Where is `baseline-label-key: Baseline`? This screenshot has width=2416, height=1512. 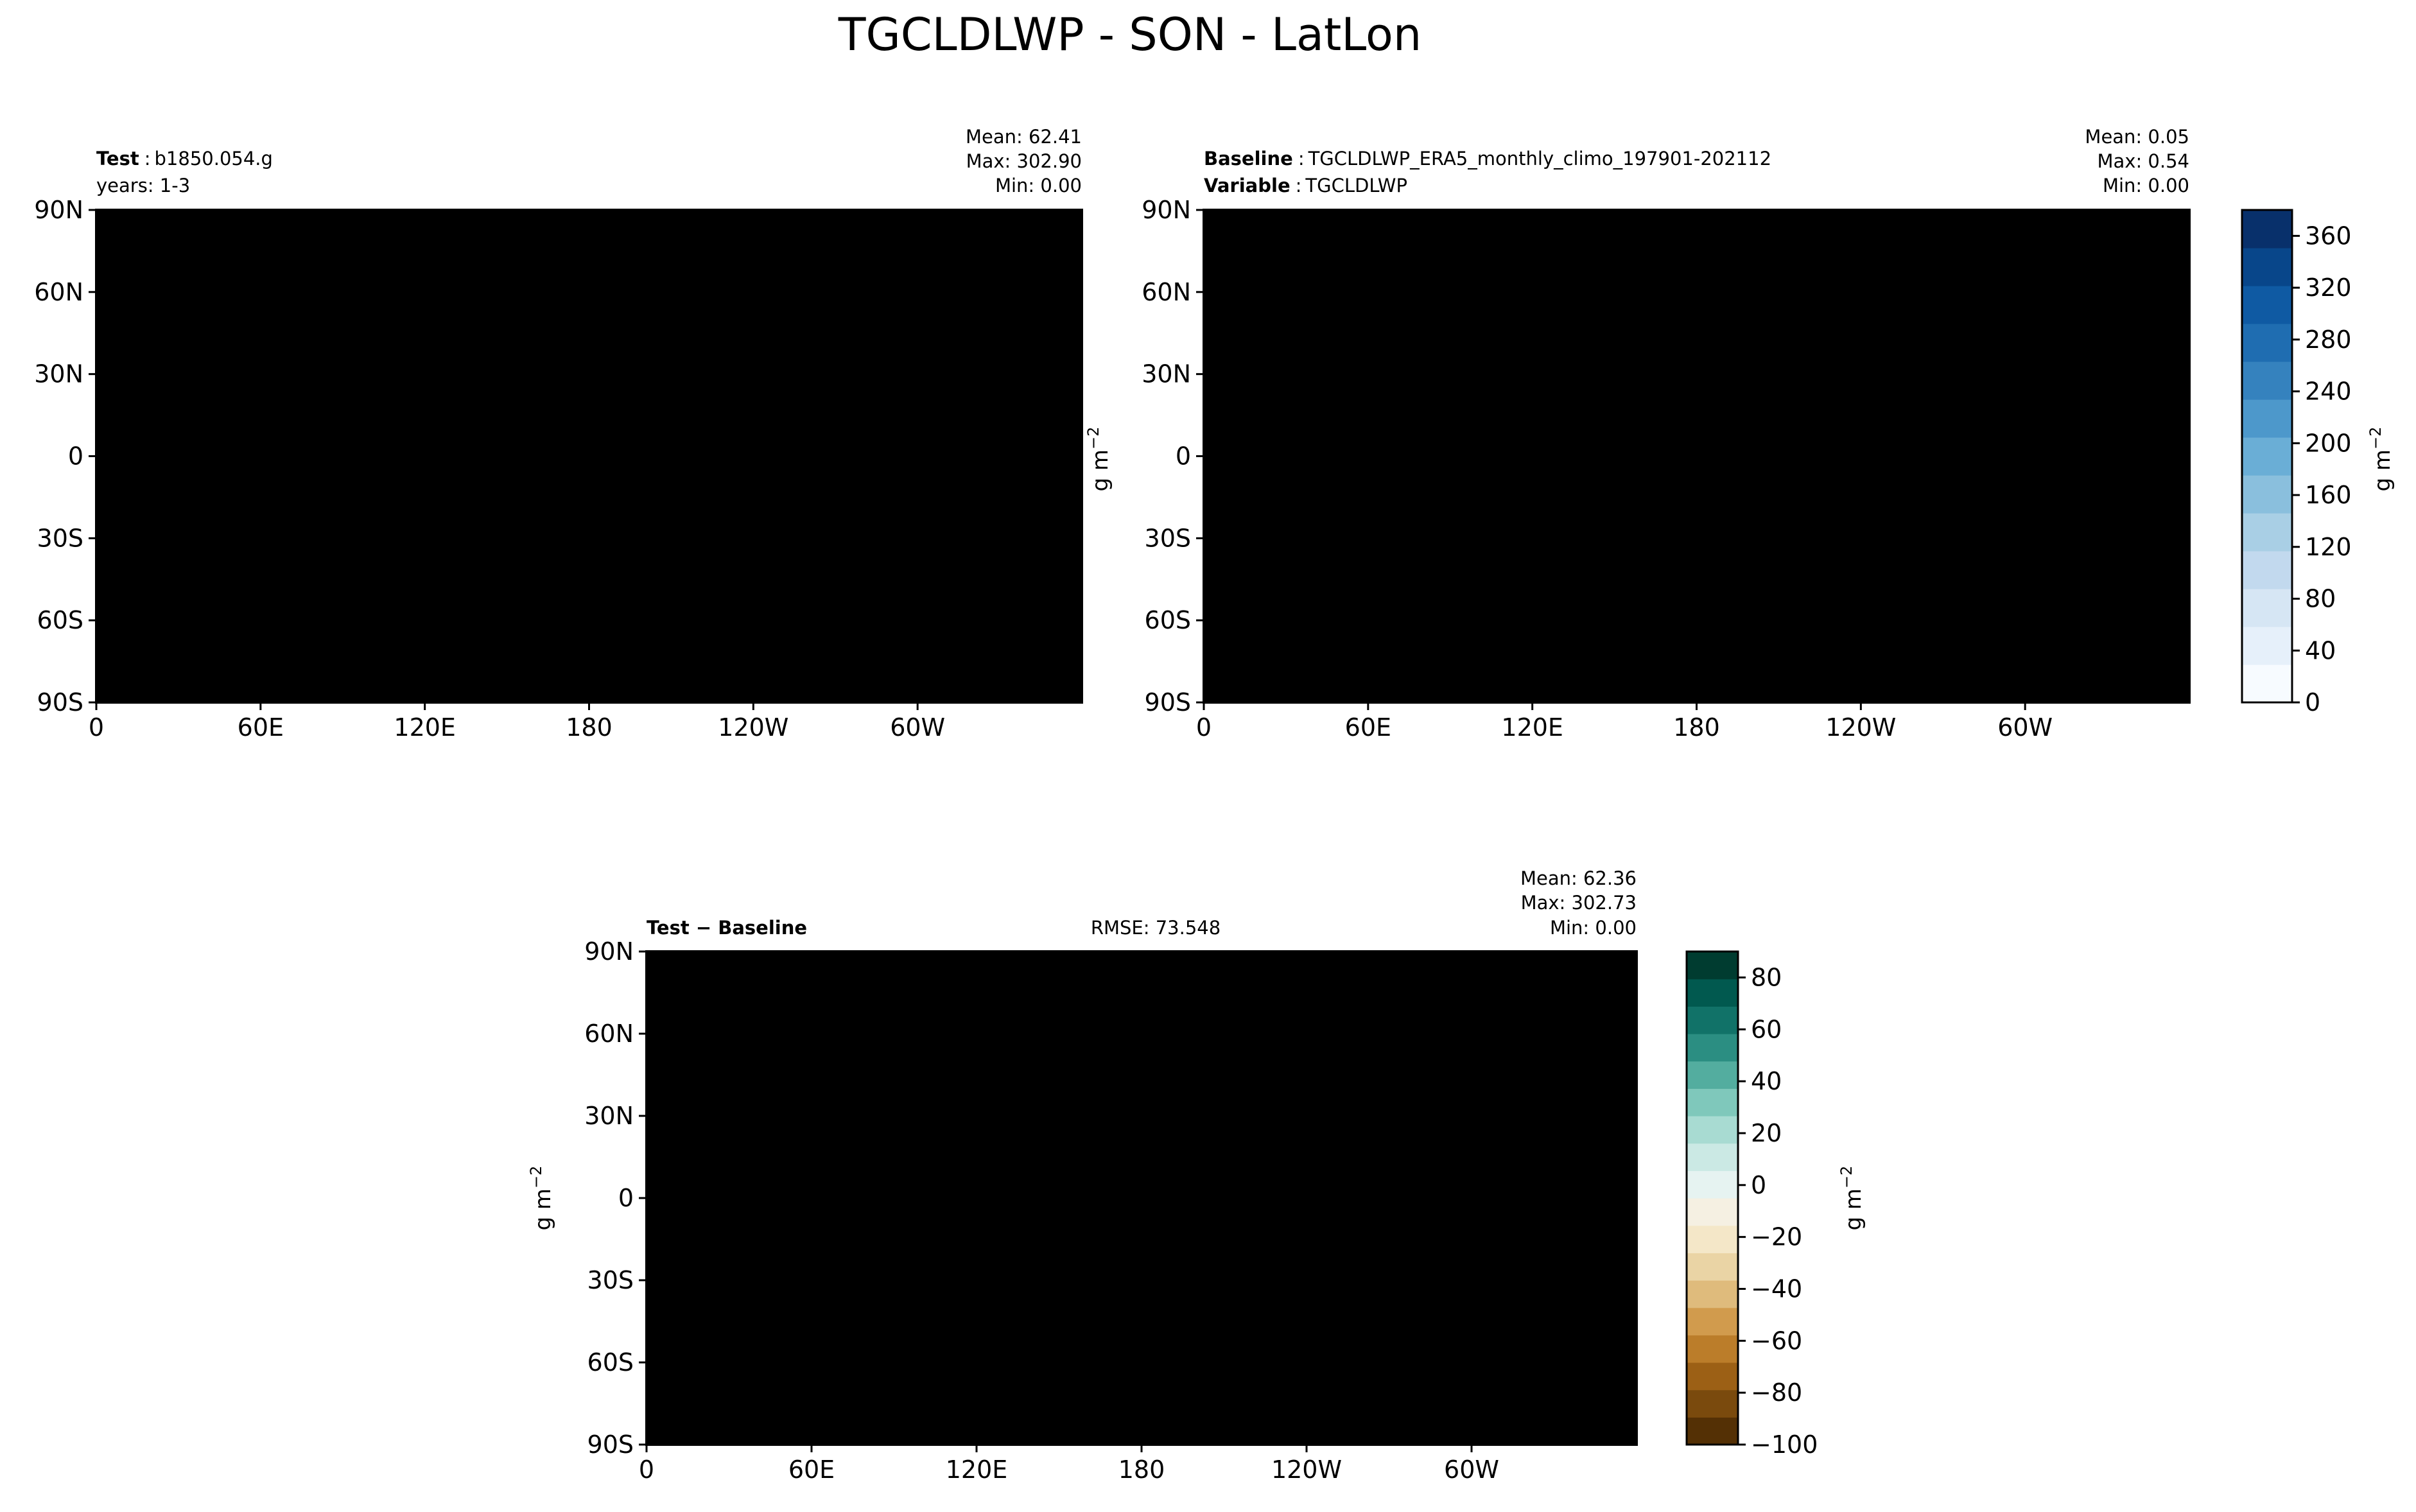 baseline-label-key: Baseline is located at coordinates (1248, 158).